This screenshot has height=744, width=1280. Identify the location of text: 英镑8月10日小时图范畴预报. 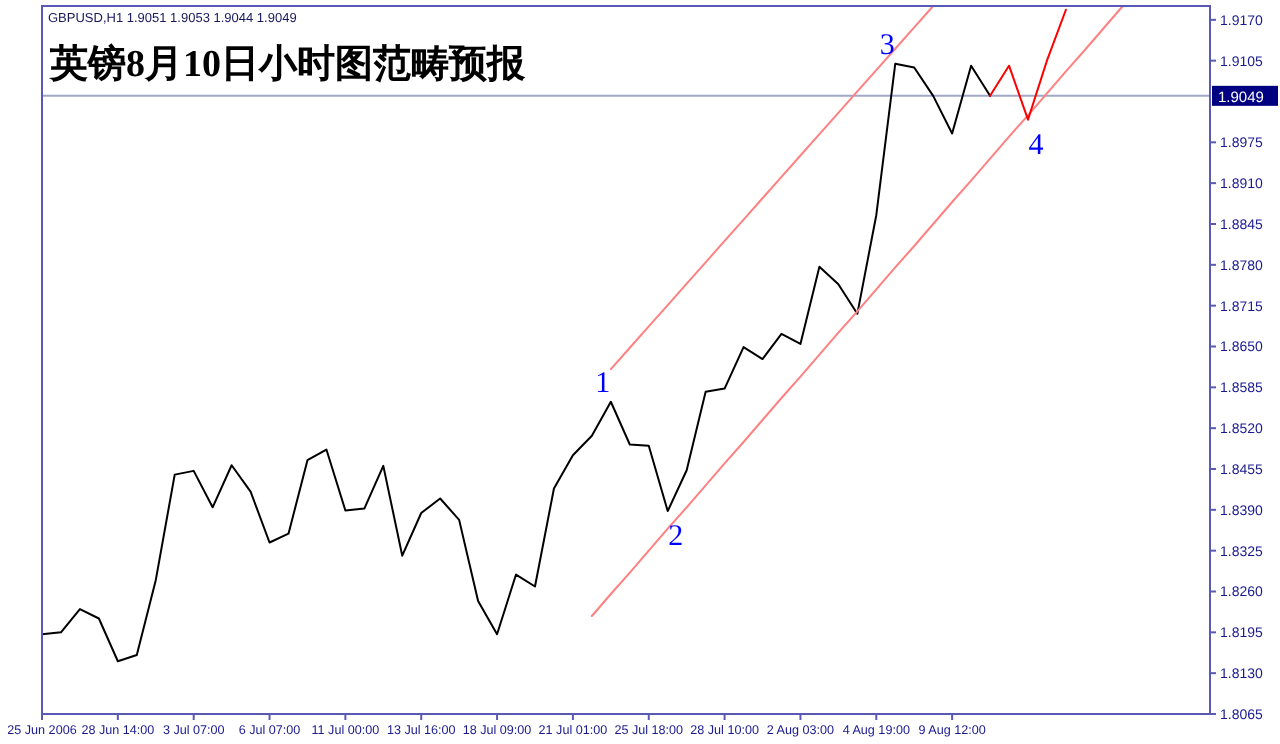
(287, 64).